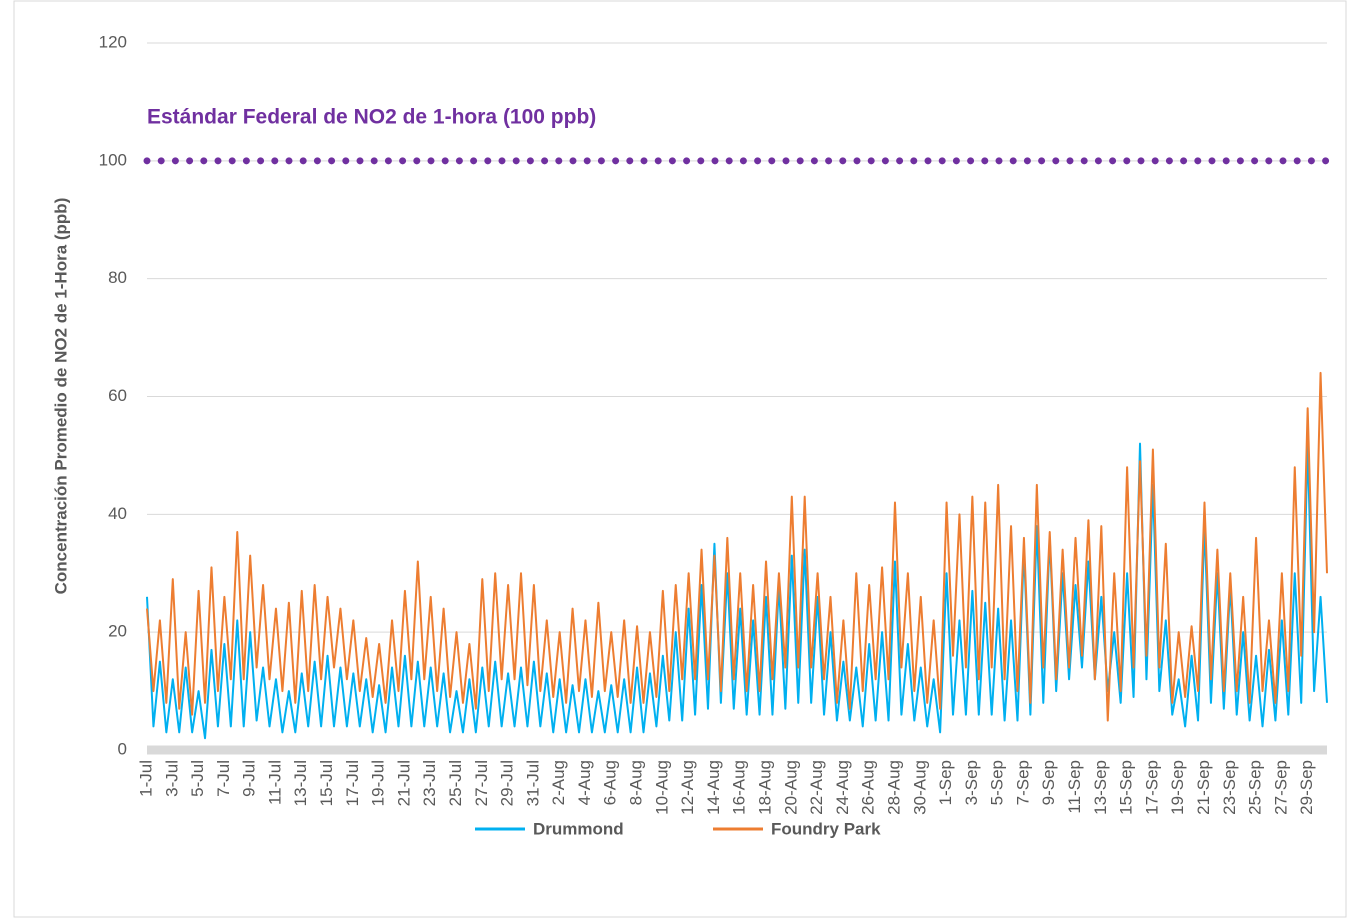  What do you see at coordinates (1177, 787) in the screenshot?
I see `x-tick-label: 19-Sep` at bounding box center [1177, 787].